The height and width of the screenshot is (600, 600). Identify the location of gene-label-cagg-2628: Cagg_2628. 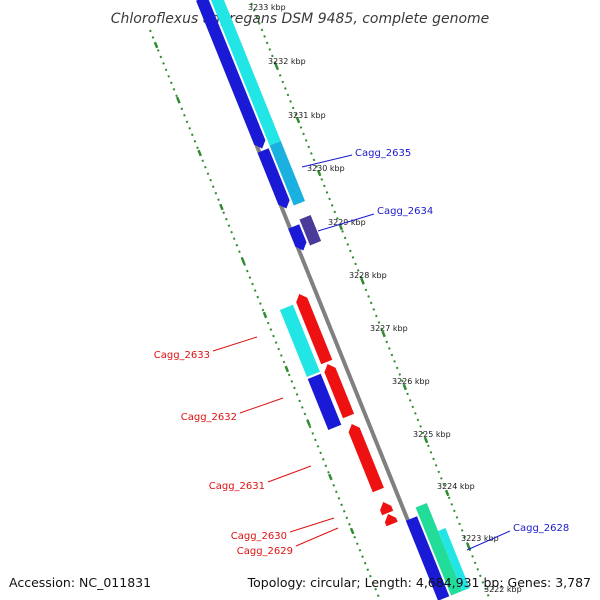
(541, 528).